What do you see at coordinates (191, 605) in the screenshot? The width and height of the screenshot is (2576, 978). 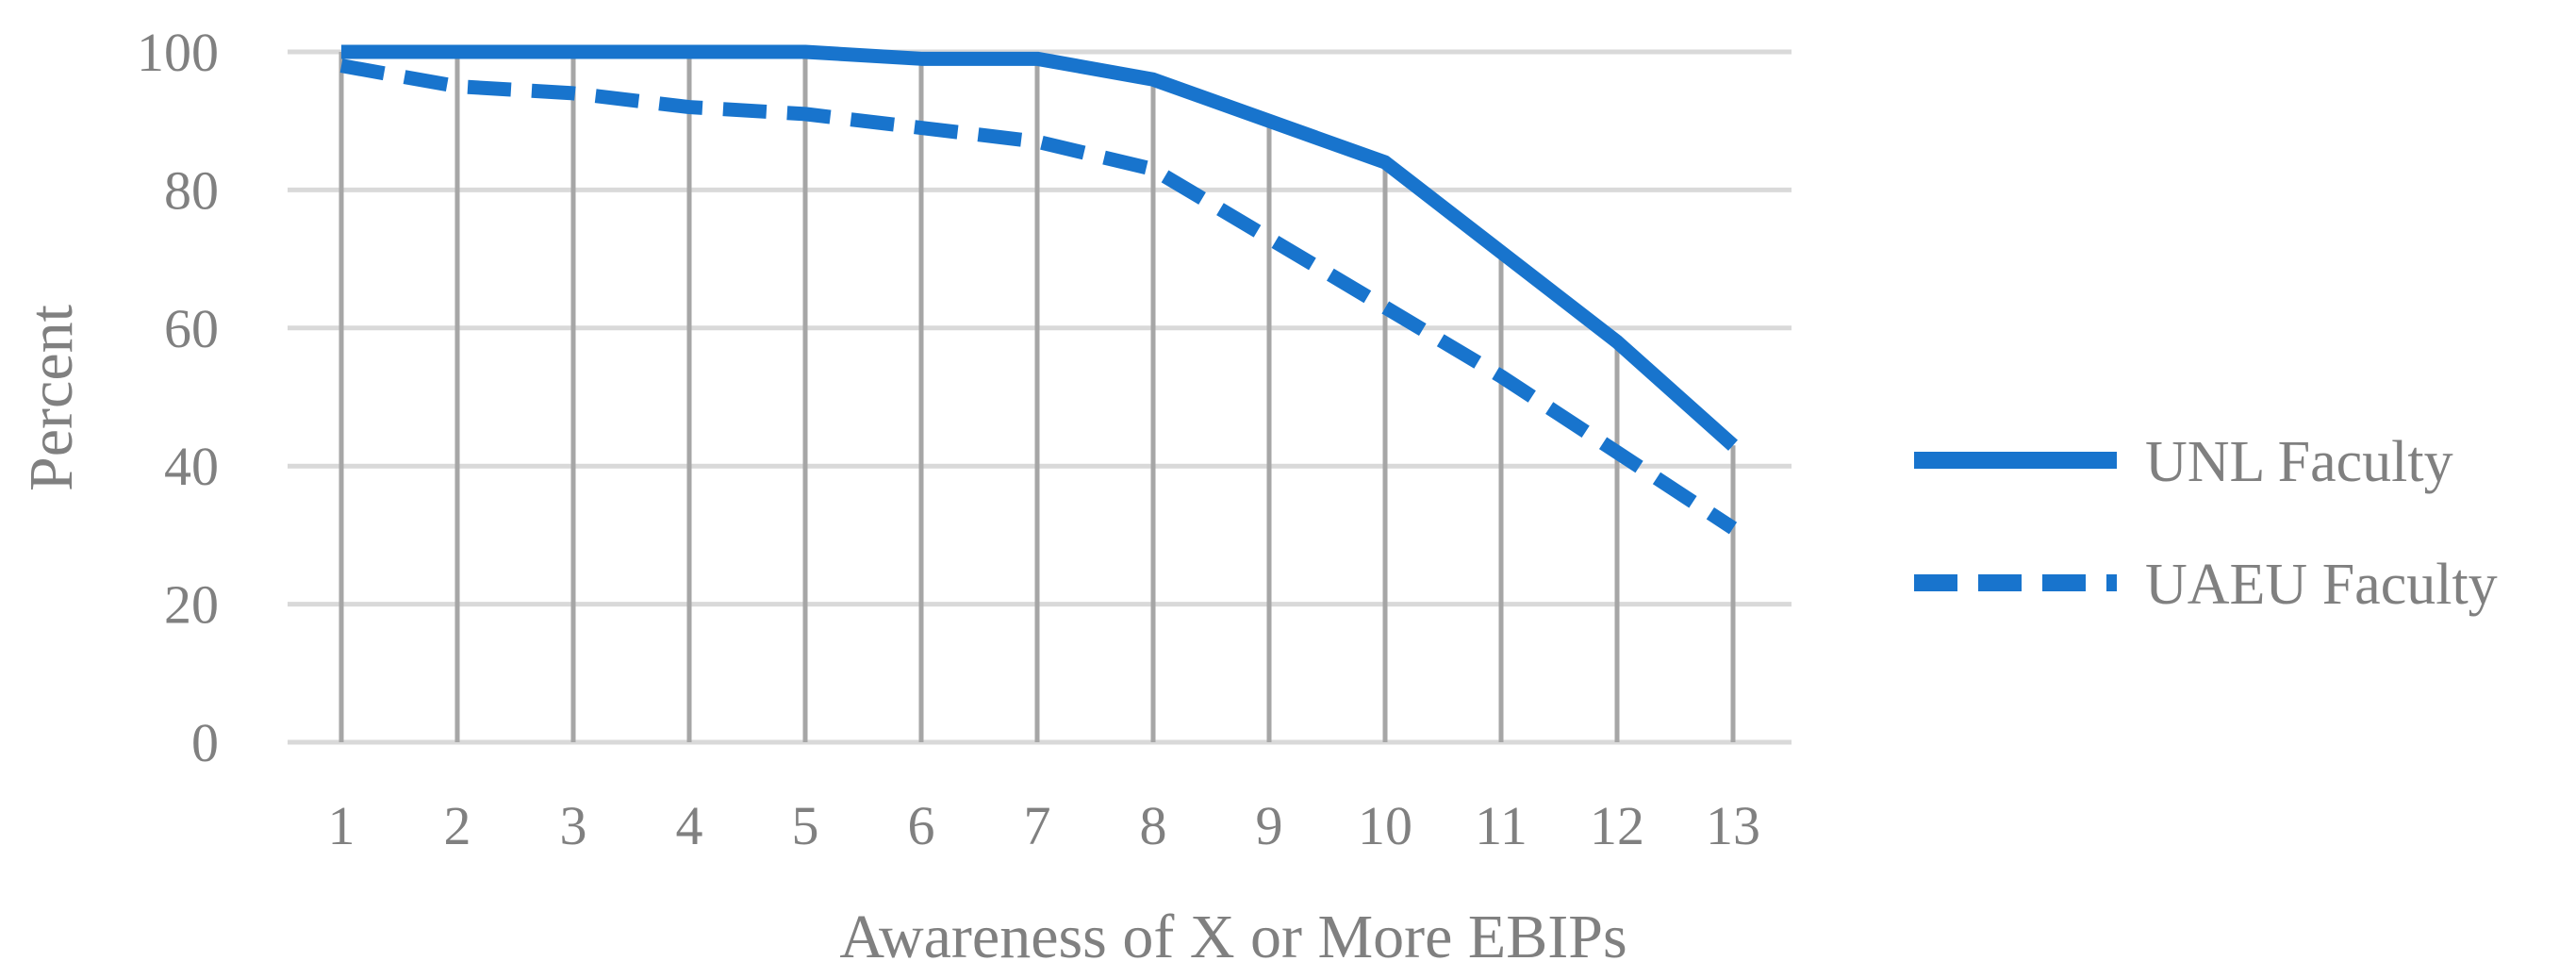 I see `y-tick-label-20: 20` at bounding box center [191, 605].